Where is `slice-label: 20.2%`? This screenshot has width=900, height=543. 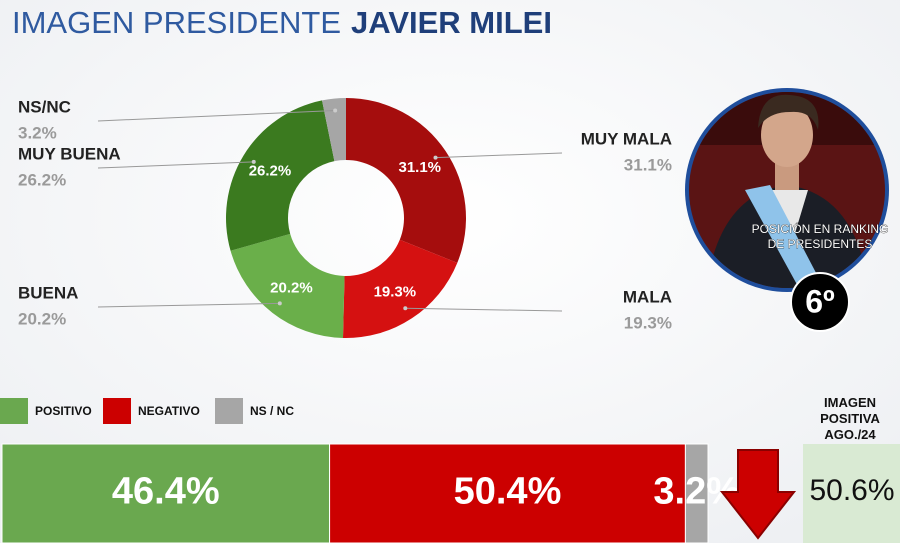
slice-label: 20.2% is located at coordinates (291, 287).